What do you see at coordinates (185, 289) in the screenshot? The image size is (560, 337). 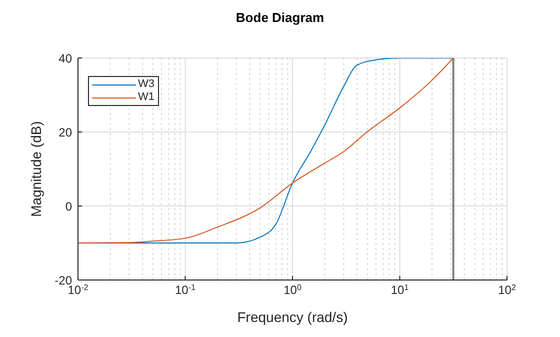 I see `x-tick-label: 10$^{-1}$` at bounding box center [185, 289].